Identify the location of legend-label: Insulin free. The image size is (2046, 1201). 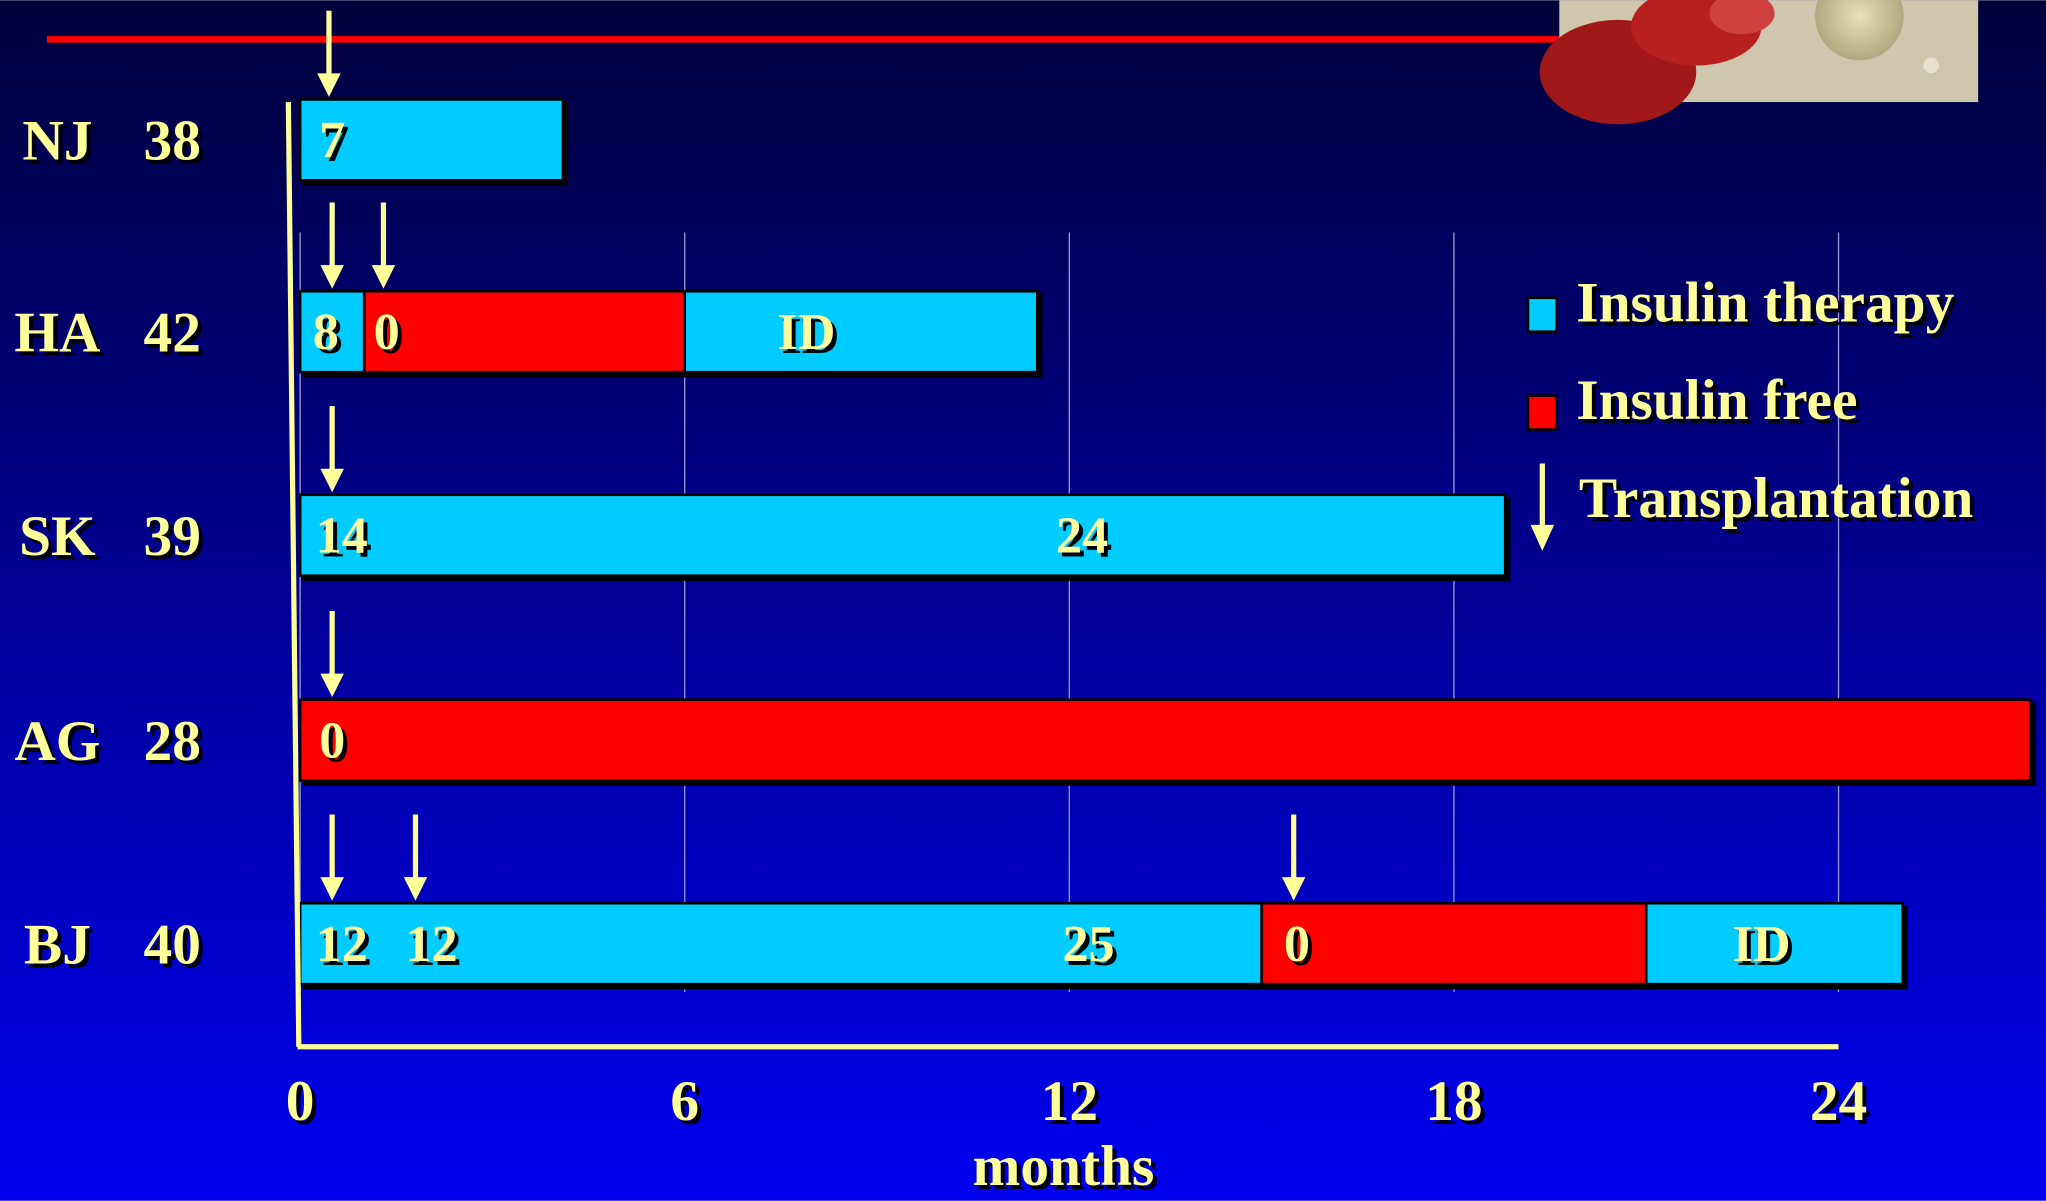
(1716, 400).